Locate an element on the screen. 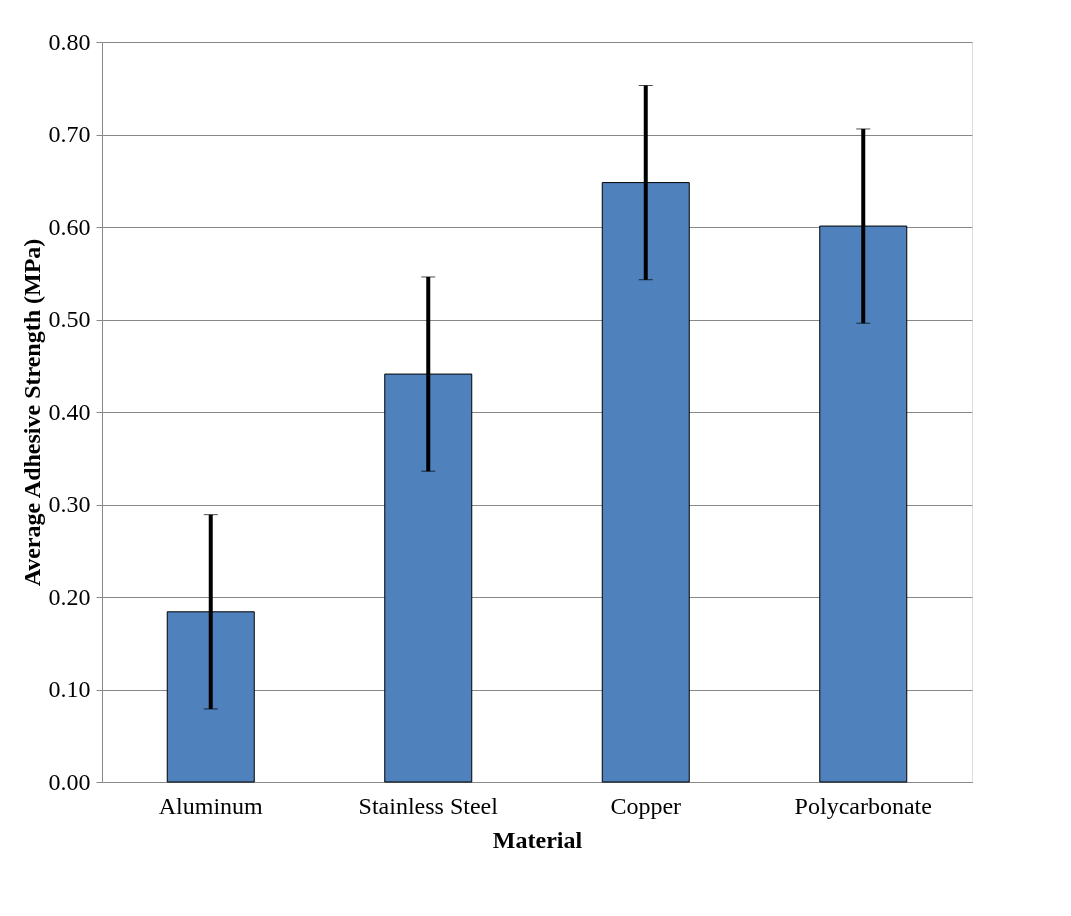 Image resolution: width=1071 pixels, height=916 pixels. y-axis-title: Average Adhesive Strength (MPa) is located at coordinates (31, 412).